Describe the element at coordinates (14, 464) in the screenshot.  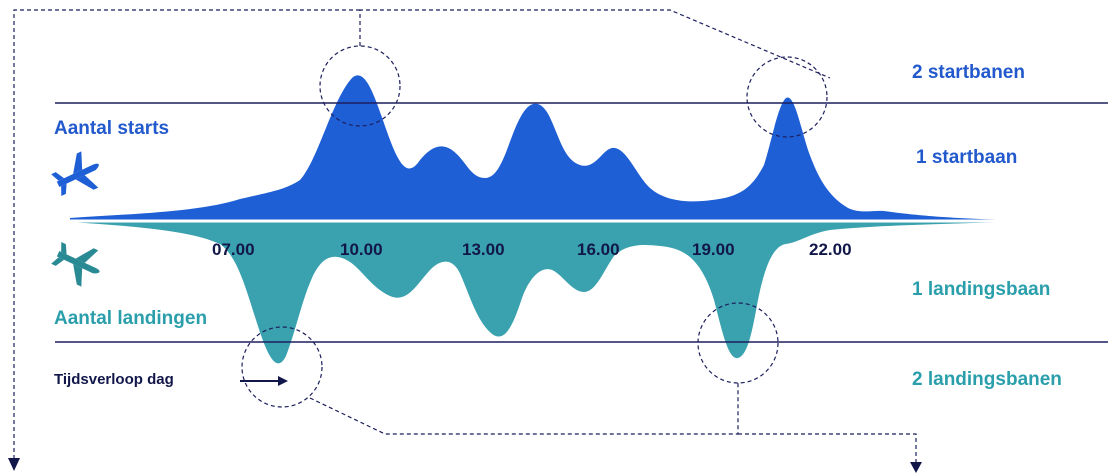
I see `left-arrow-head` at that location.